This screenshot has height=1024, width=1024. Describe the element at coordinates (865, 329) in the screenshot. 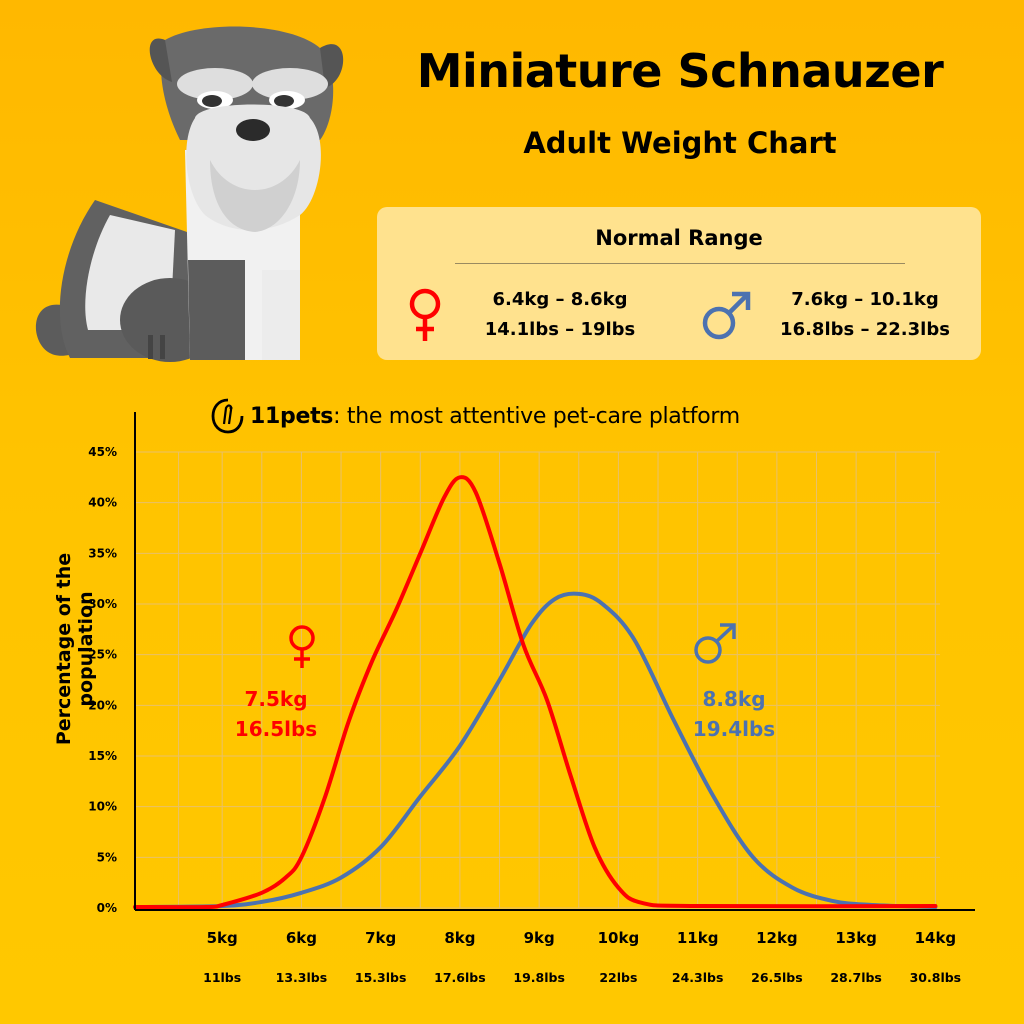

I see `male-range-lbs: 16.8lbs – 22.3lbs` at that location.